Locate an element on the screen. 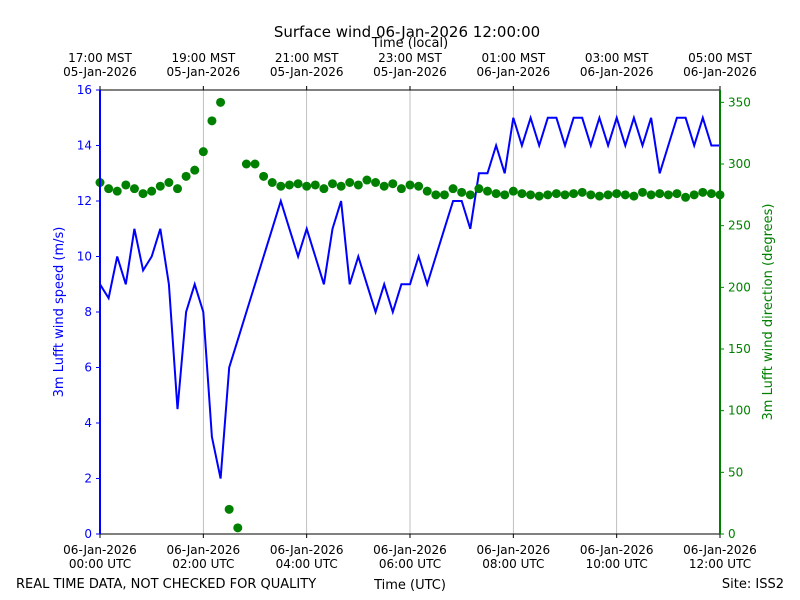 Image resolution: width=800 pixels, height=600 pixels. x-axis-label: Time (UTC) is located at coordinates (409, 585).